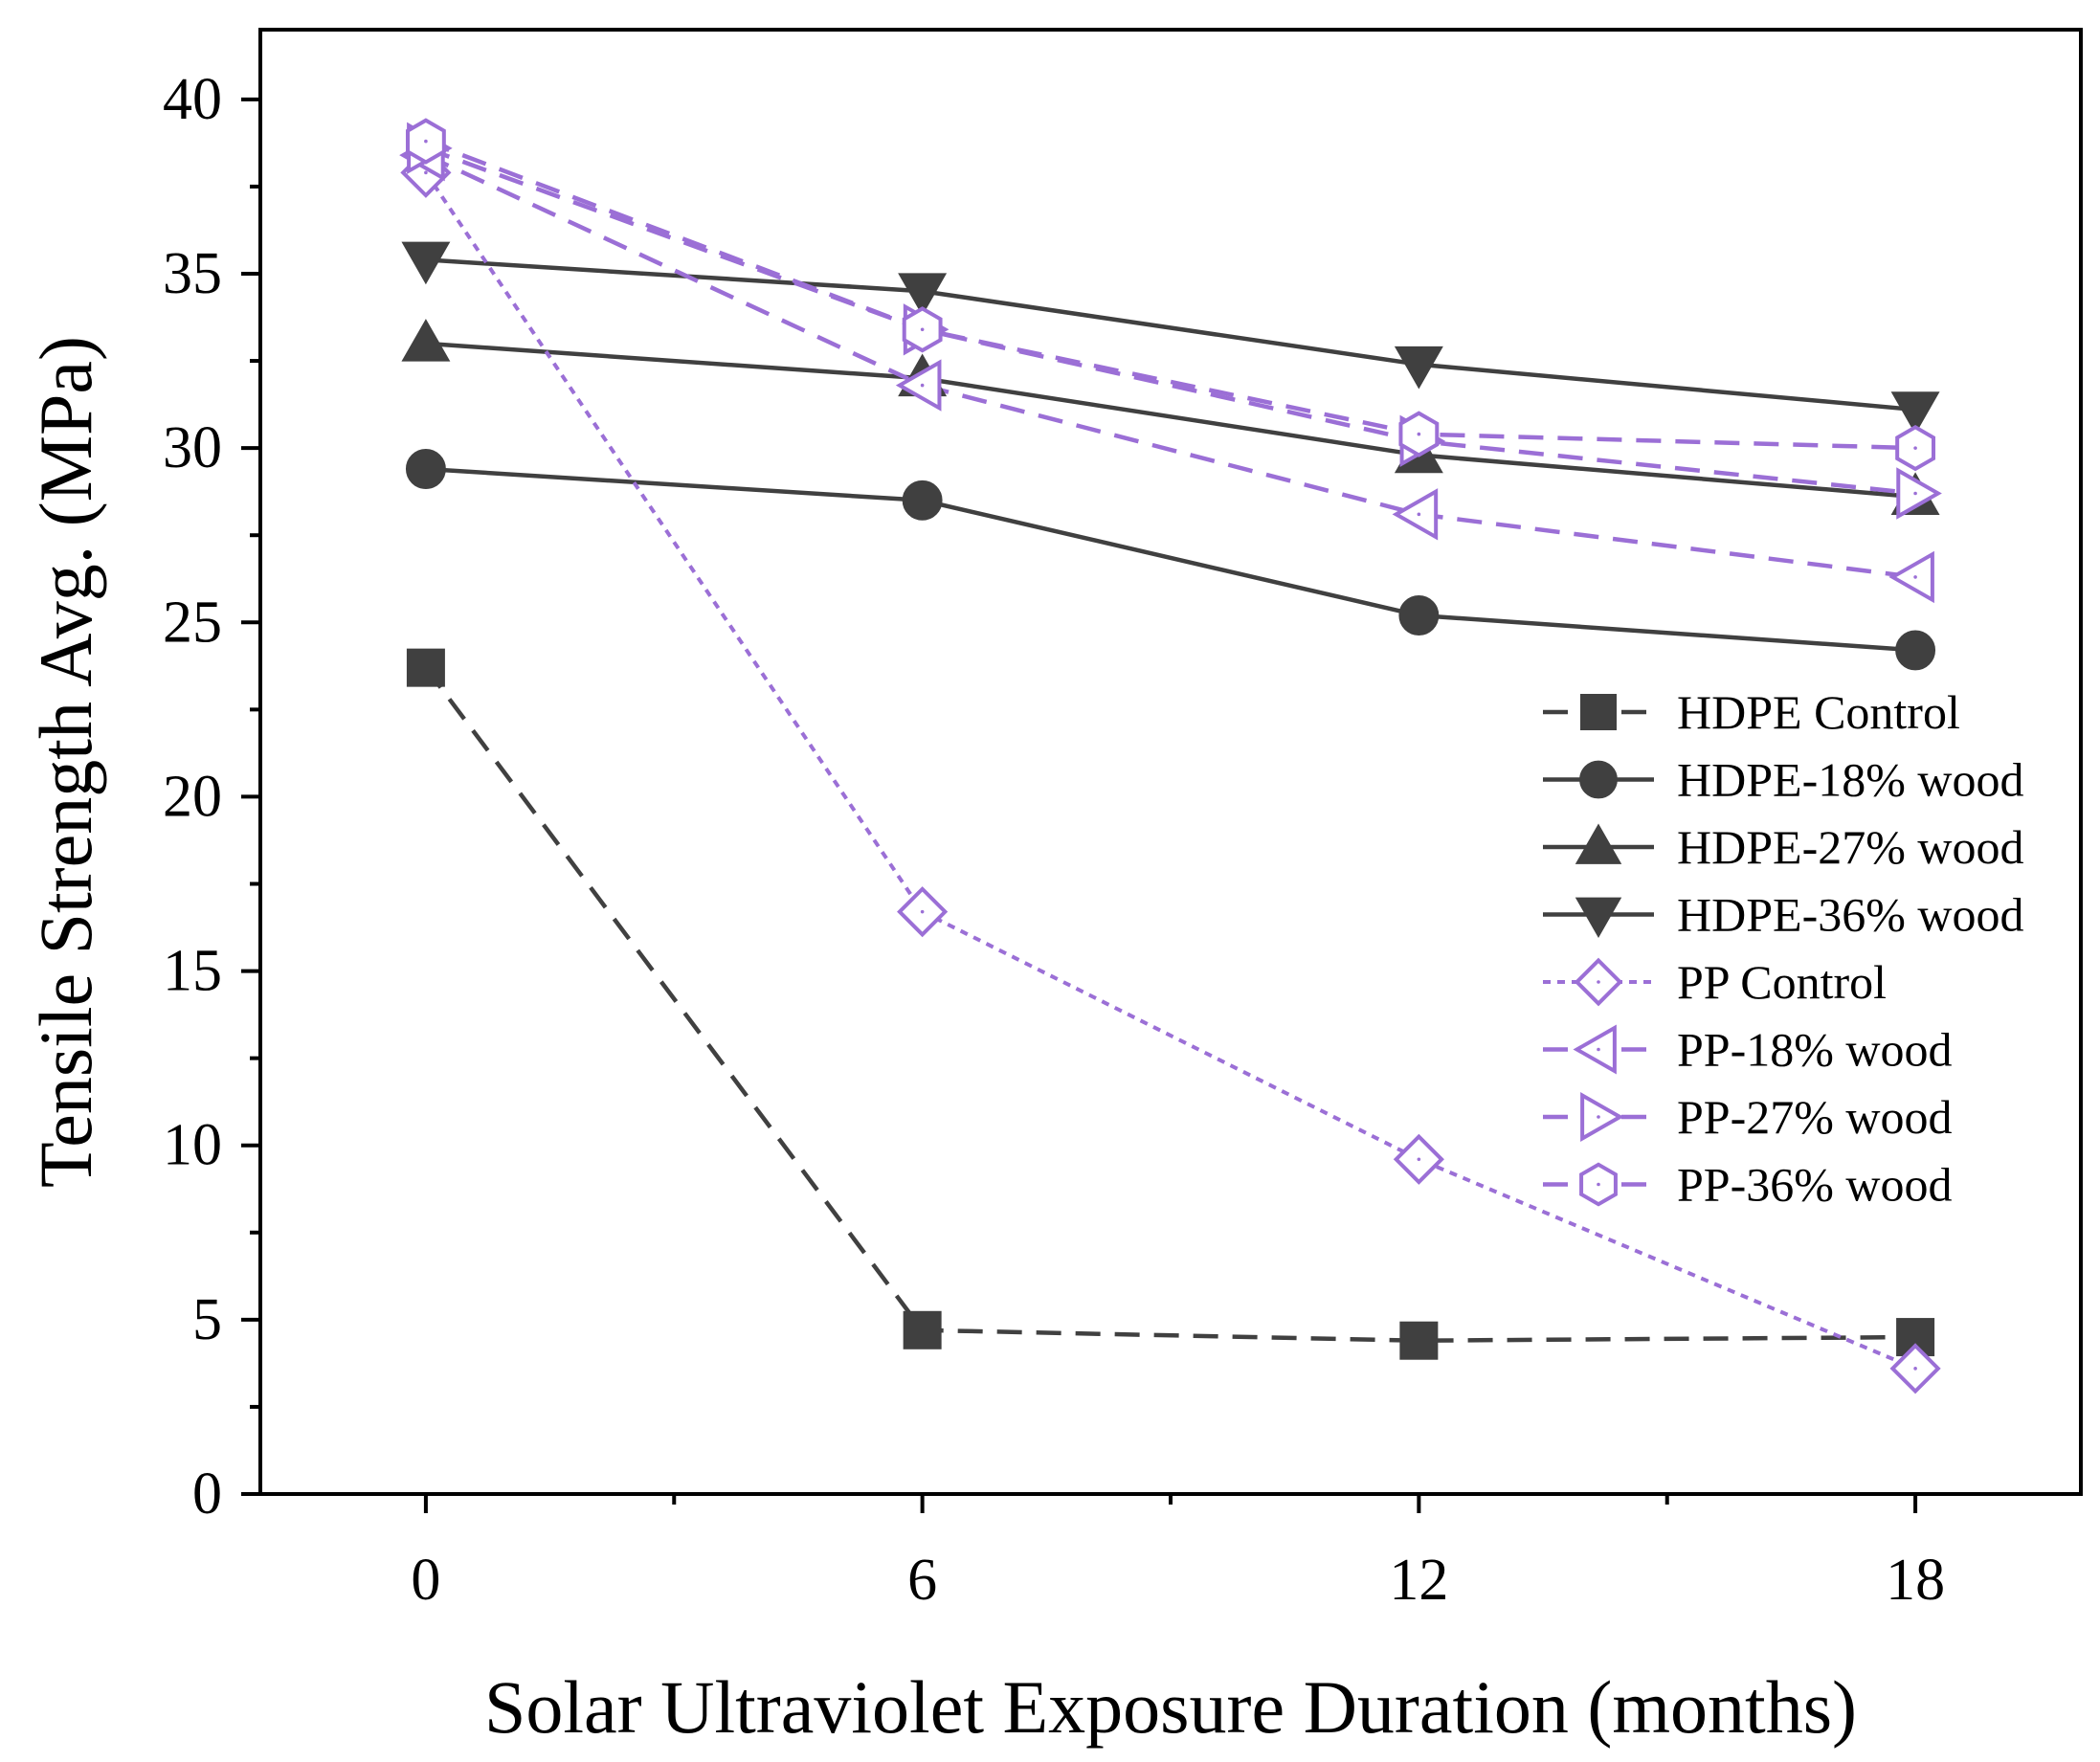  Describe the element at coordinates (192, 99) in the screenshot. I see `y-tick-label: 40` at that location.